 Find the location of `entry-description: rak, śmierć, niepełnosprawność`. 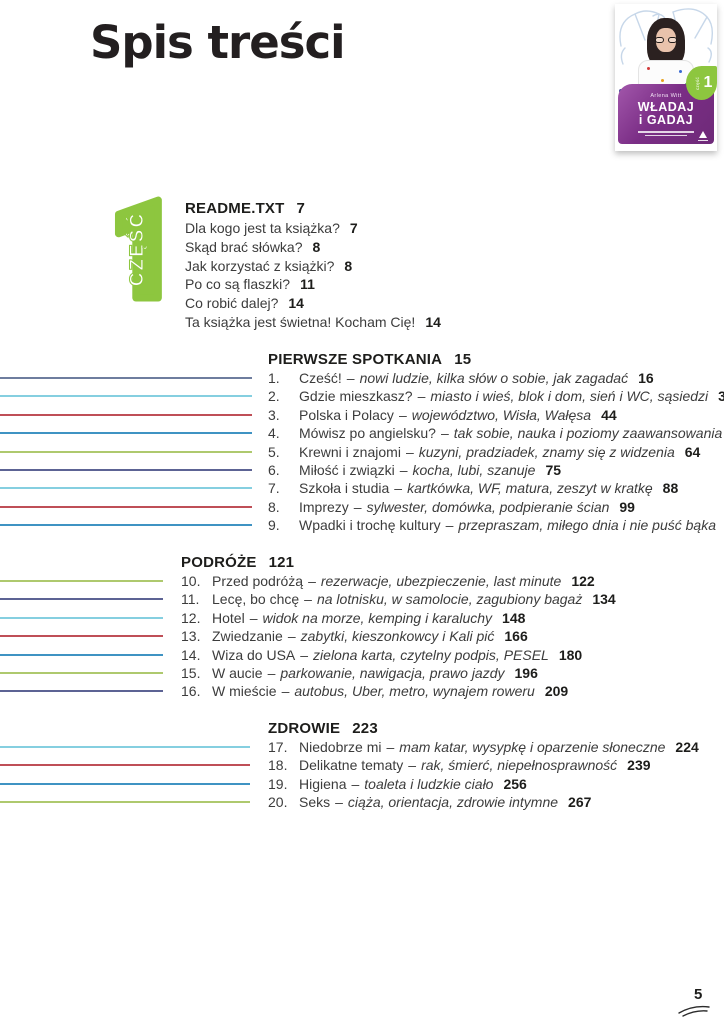

entry-description: rak, śmierć, niepełnosprawność is located at coordinates (519, 765).